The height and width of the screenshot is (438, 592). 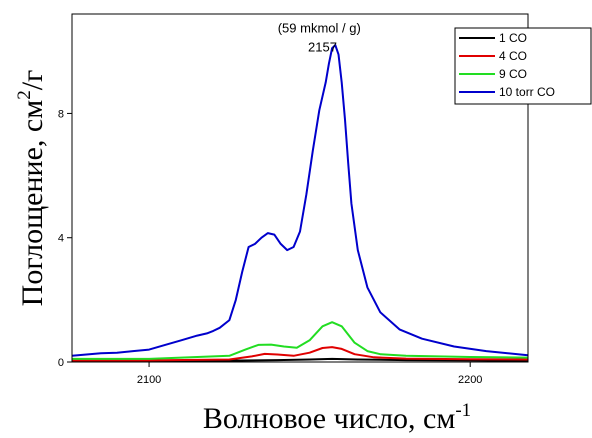 What do you see at coordinates (513, 74) in the screenshot?
I see `legend-label-2: 9 CO` at bounding box center [513, 74].